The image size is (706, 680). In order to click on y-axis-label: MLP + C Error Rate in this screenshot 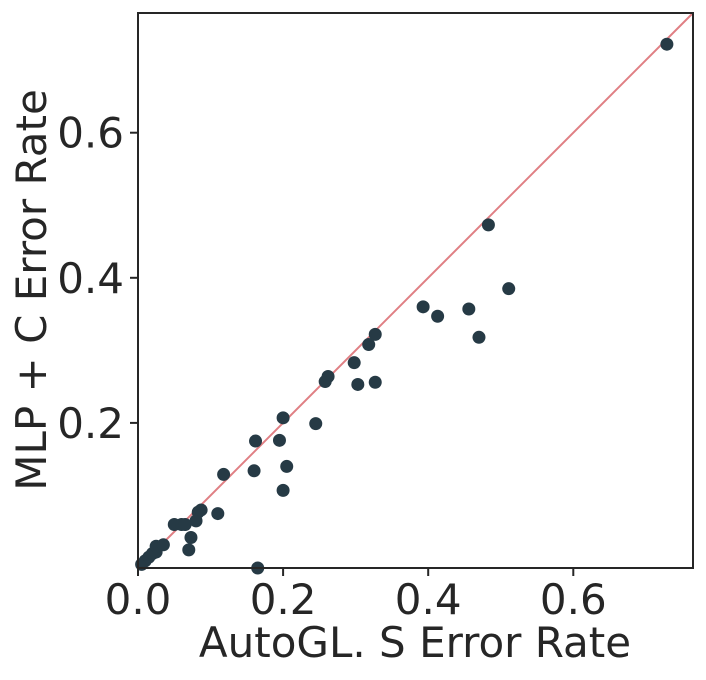, I will do `click(31, 290)`.